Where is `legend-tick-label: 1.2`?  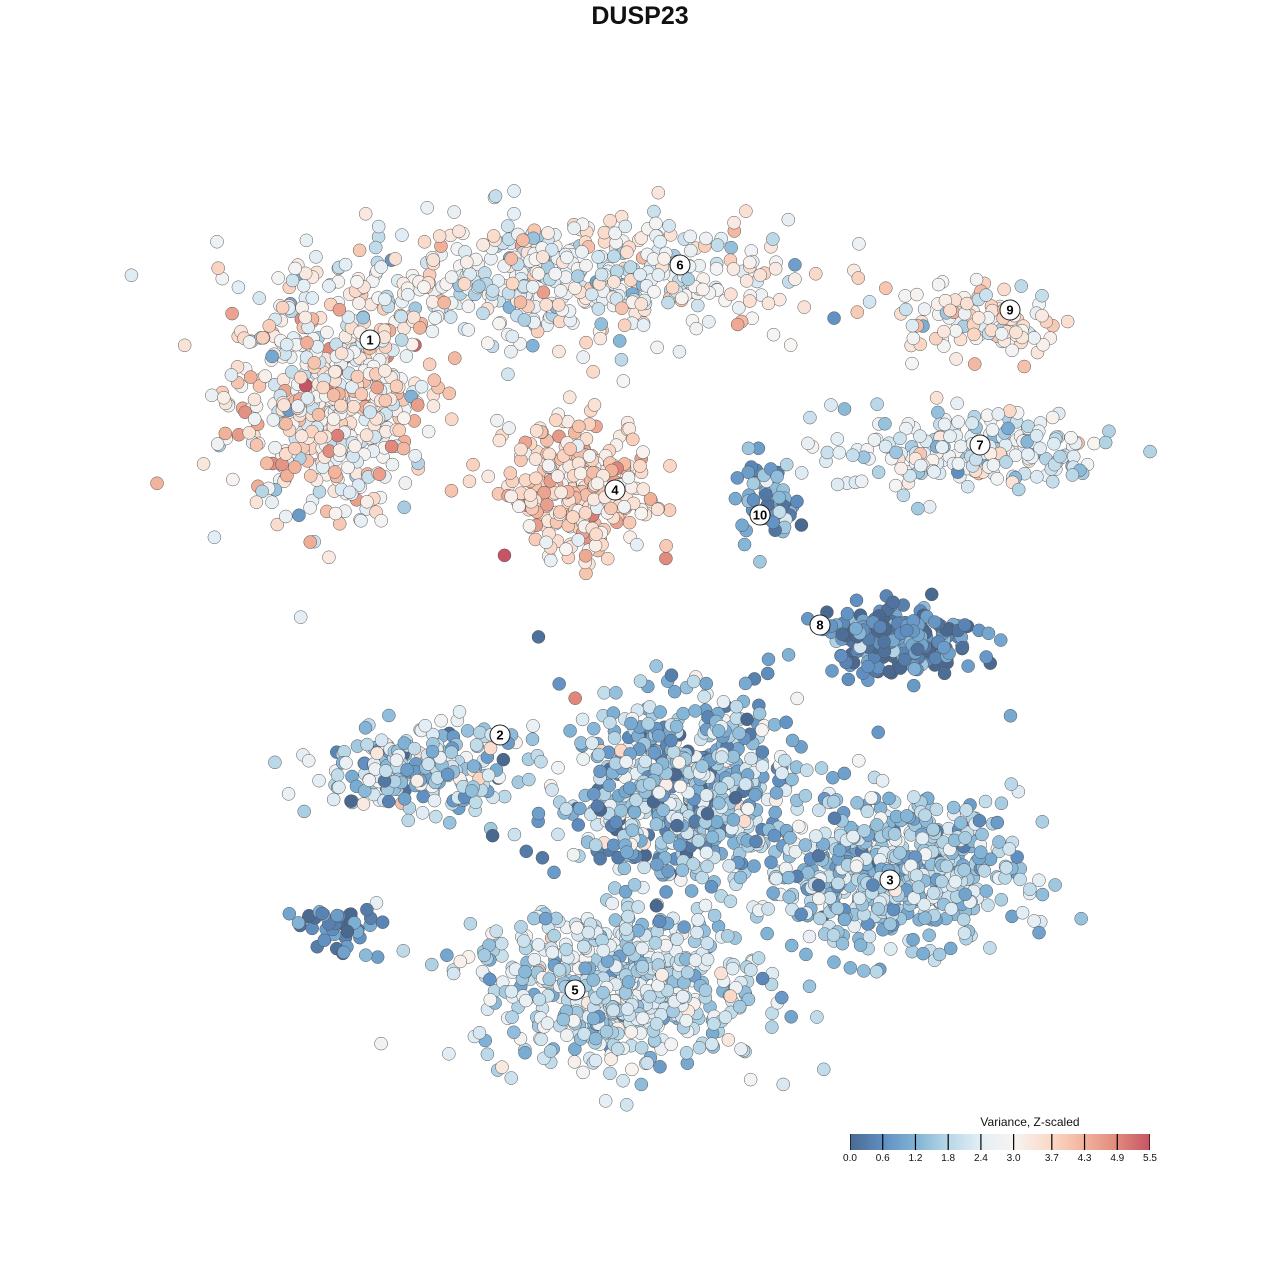 legend-tick-label: 1.2 is located at coordinates (915, 1158).